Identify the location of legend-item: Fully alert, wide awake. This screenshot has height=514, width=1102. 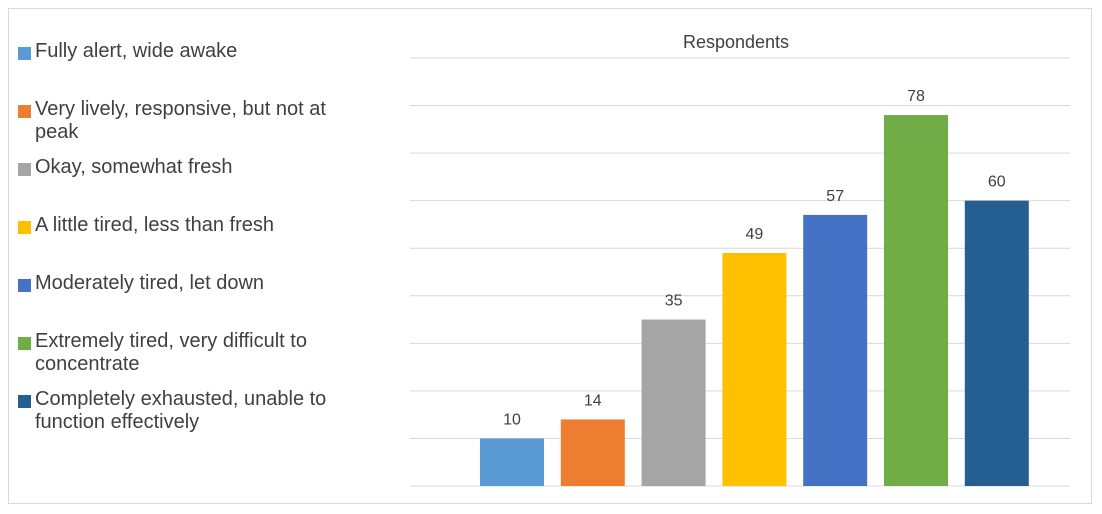
(218, 51).